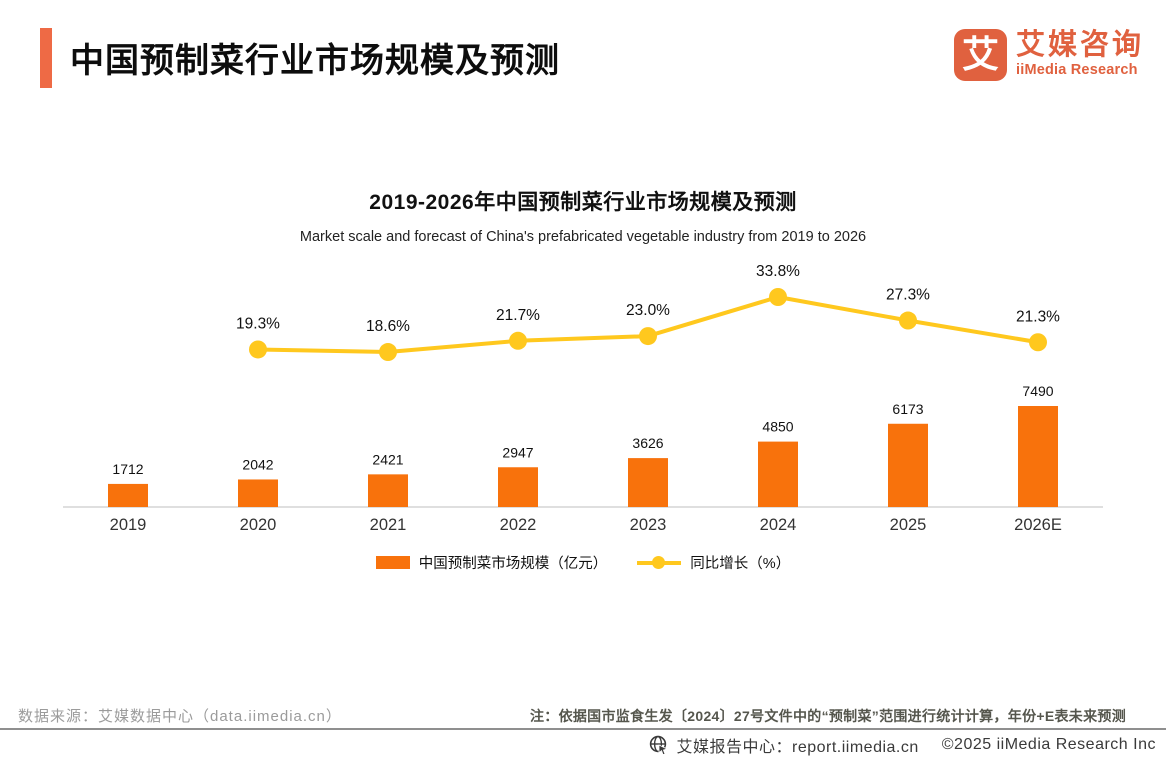 The height and width of the screenshot is (757, 1166). What do you see at coordinates (513, 564) in the screenshot?
I see `bar-series-label: 中国预制菜市场规模（亿元）` at bounding box center [513, 564].